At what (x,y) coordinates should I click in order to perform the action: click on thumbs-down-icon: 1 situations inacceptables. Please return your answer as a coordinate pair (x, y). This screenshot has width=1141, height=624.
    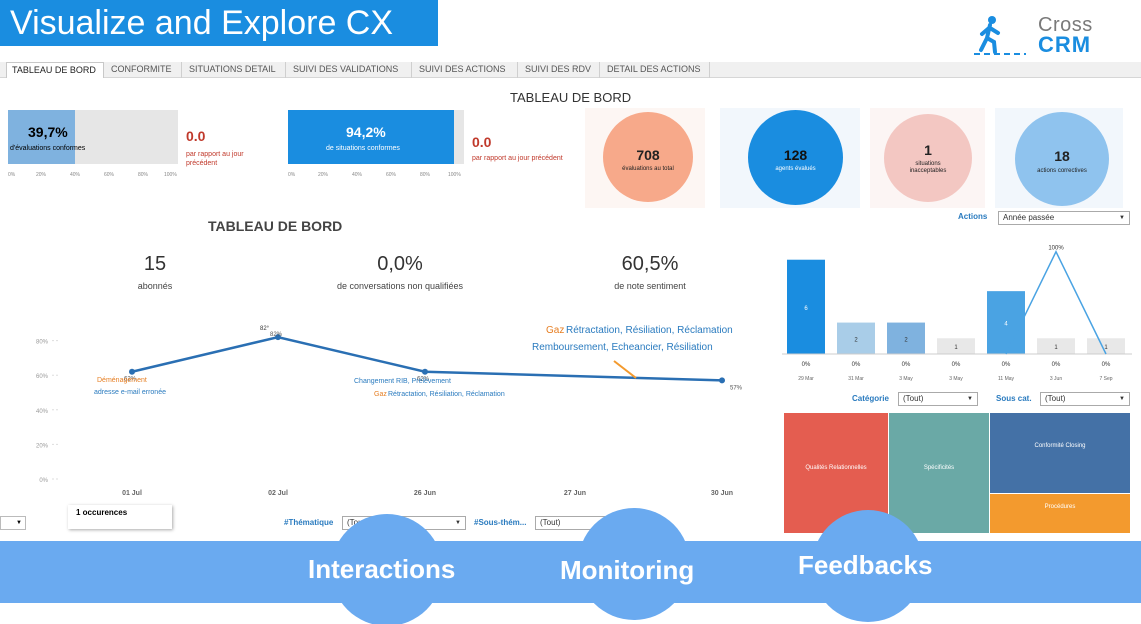
    Looking at the image, I should click on (928, 158).